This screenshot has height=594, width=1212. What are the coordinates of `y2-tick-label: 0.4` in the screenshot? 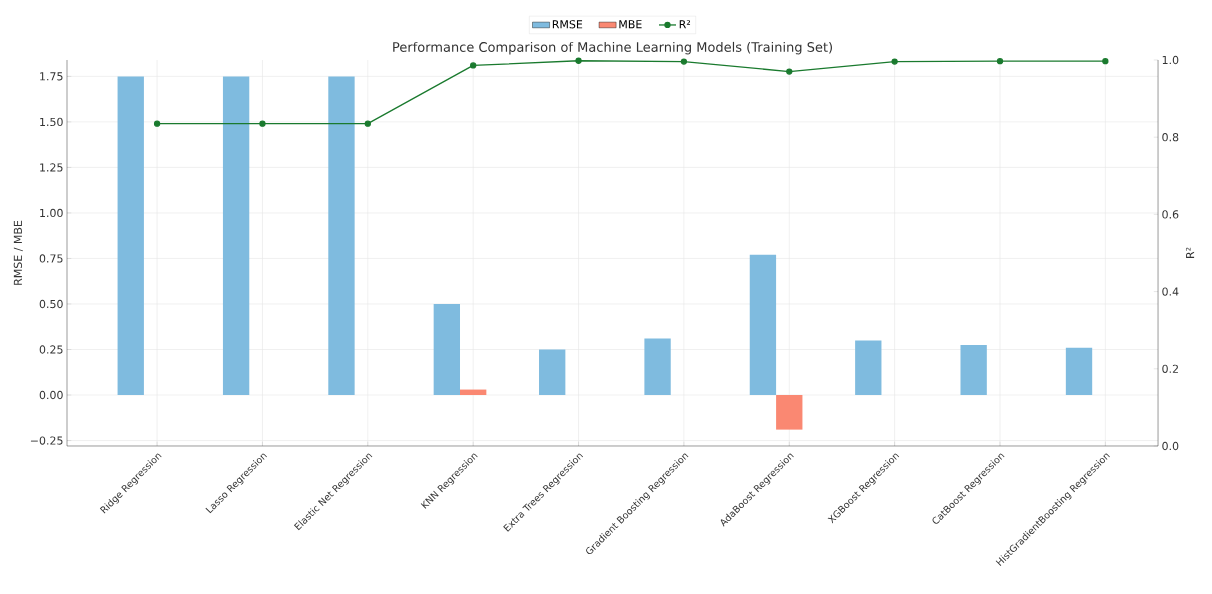 It's located at (1170, 291).